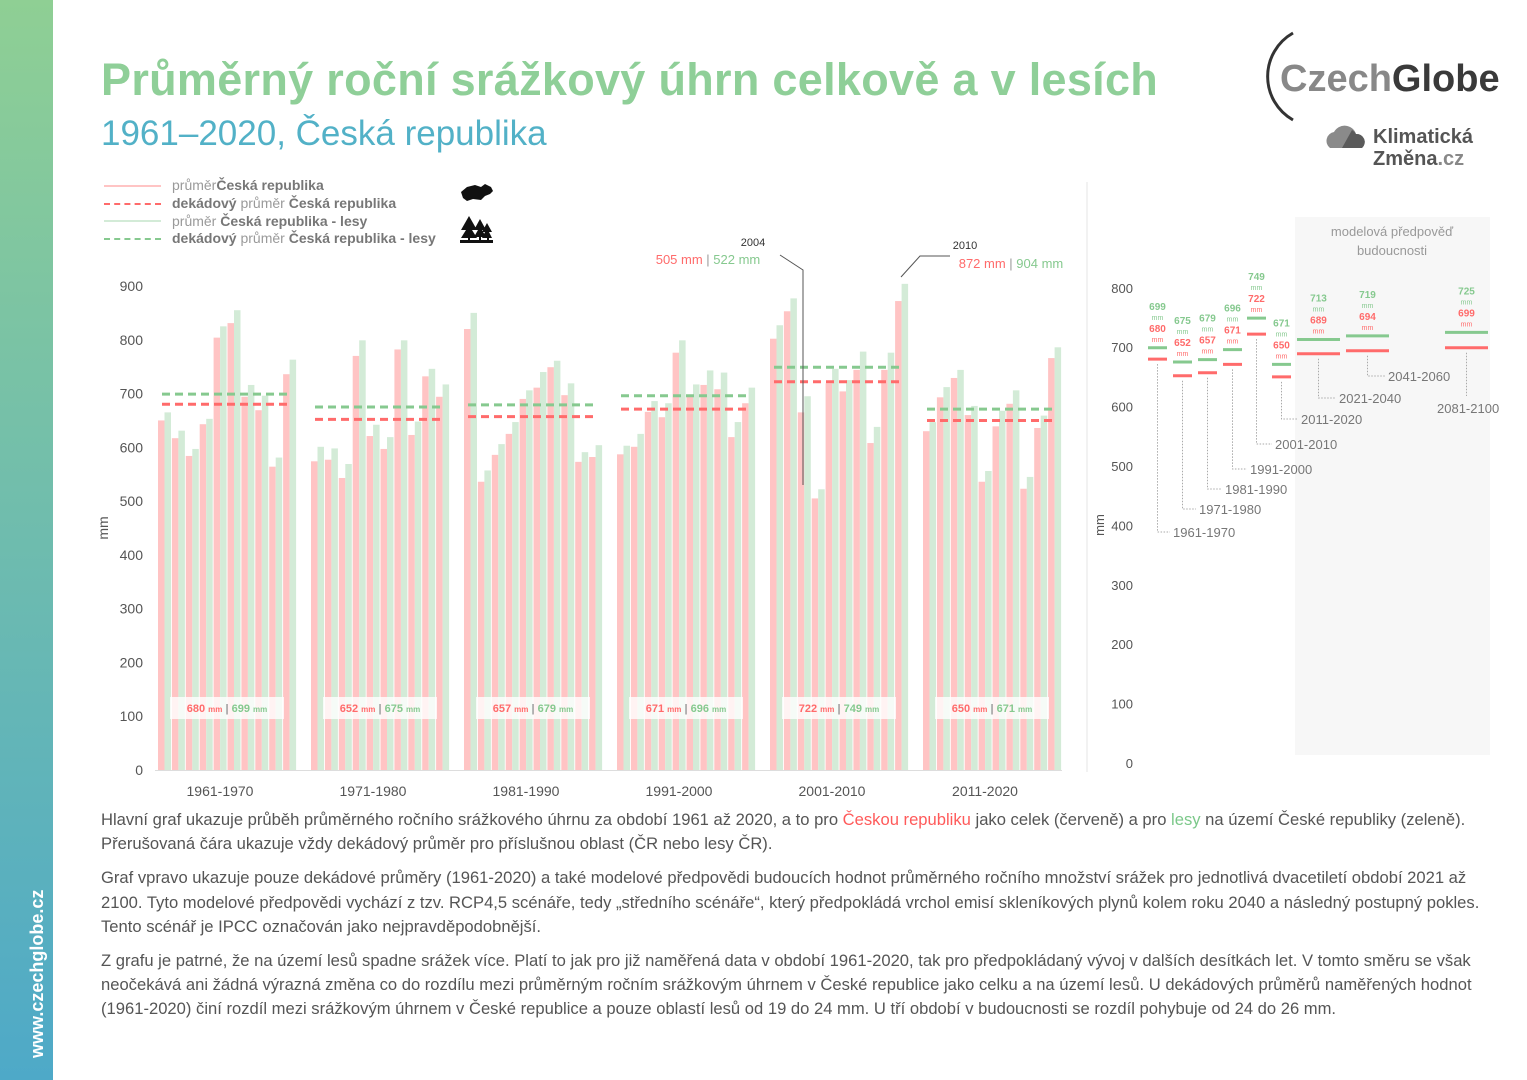  I want to click on x-tick-label: 1991-2000, so click(679, 791).